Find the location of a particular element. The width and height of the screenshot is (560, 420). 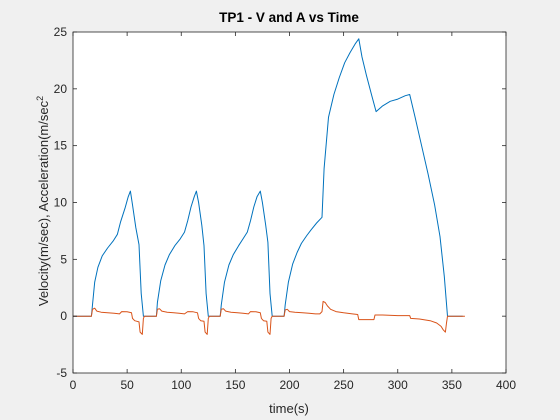

y-tick-label: 15 is located at coordinates (61, 146).